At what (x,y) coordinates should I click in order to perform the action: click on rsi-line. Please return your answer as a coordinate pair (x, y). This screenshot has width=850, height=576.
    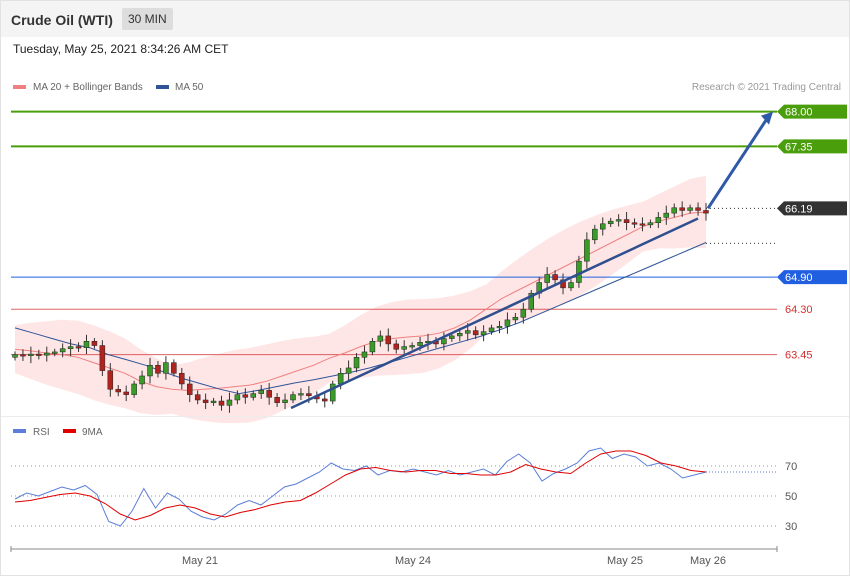
    Looking at the image, I should click on (360, 487).